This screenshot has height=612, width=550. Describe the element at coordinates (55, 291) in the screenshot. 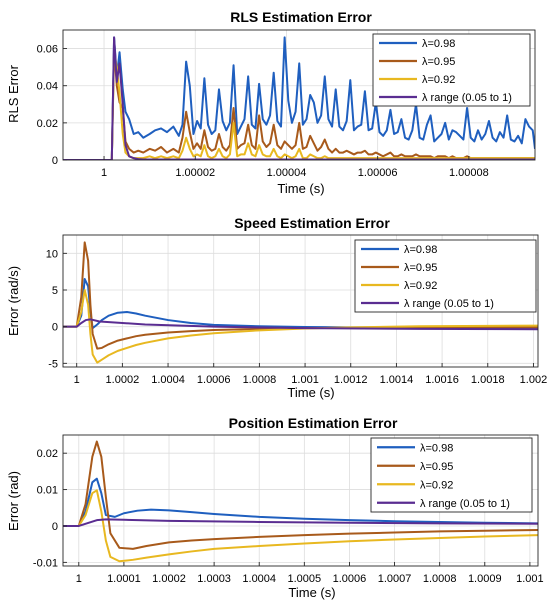

I see `y-tick-label: 5` at that location.